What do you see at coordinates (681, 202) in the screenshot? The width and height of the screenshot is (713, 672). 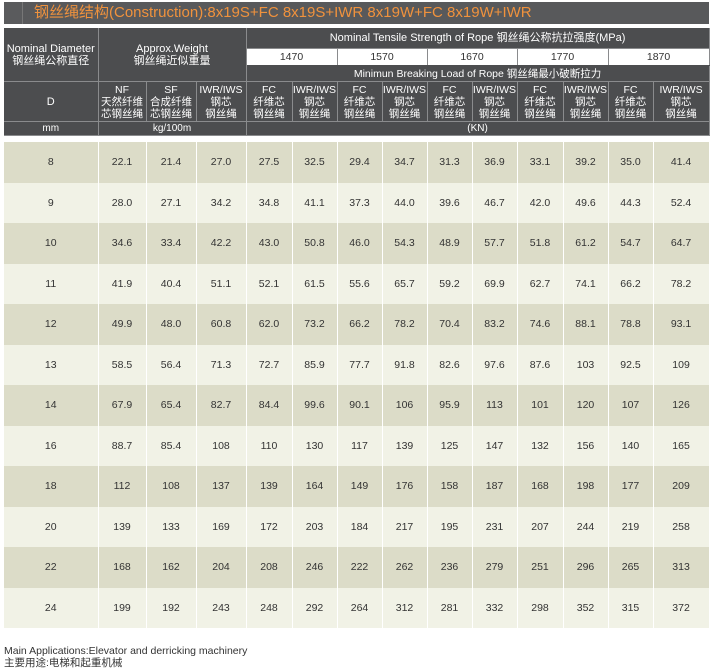 I see `value-cell: 52.4` at bounding box center [681, 202].